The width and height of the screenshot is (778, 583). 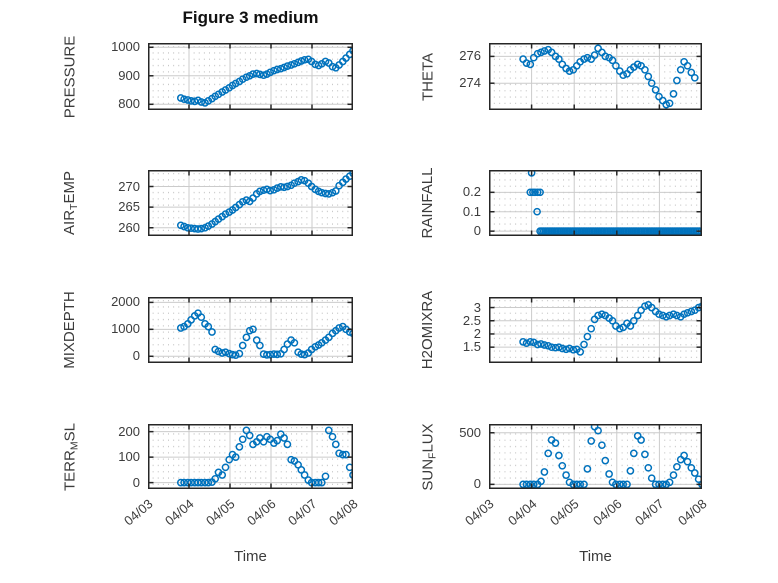 I want to click on ylabel-subscript: F, so click(x=432, y=455).